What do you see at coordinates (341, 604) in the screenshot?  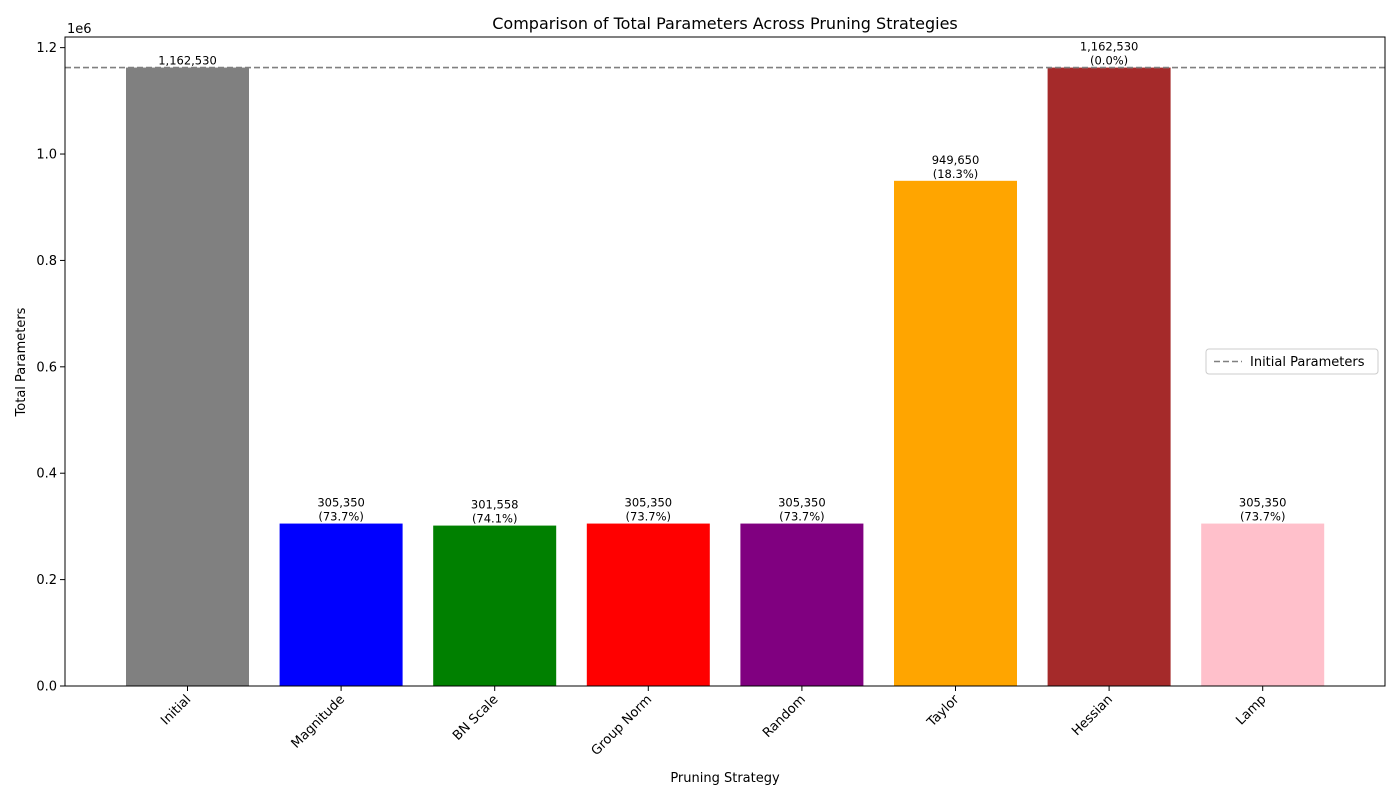 I see `bar-magnitude` at bounding box center [341, 604].